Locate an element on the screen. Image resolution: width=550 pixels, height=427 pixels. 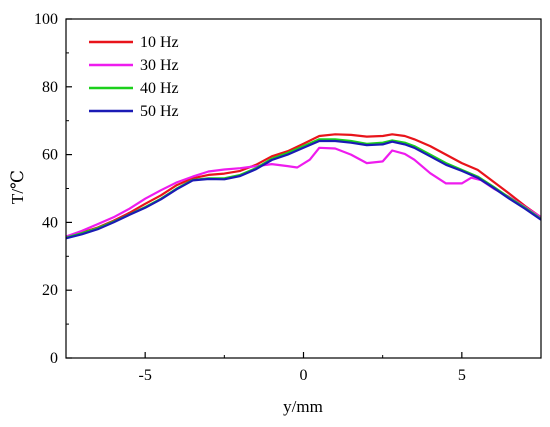
legend-label-50-hz: 50 Hz is located at coordinates (159, 111).